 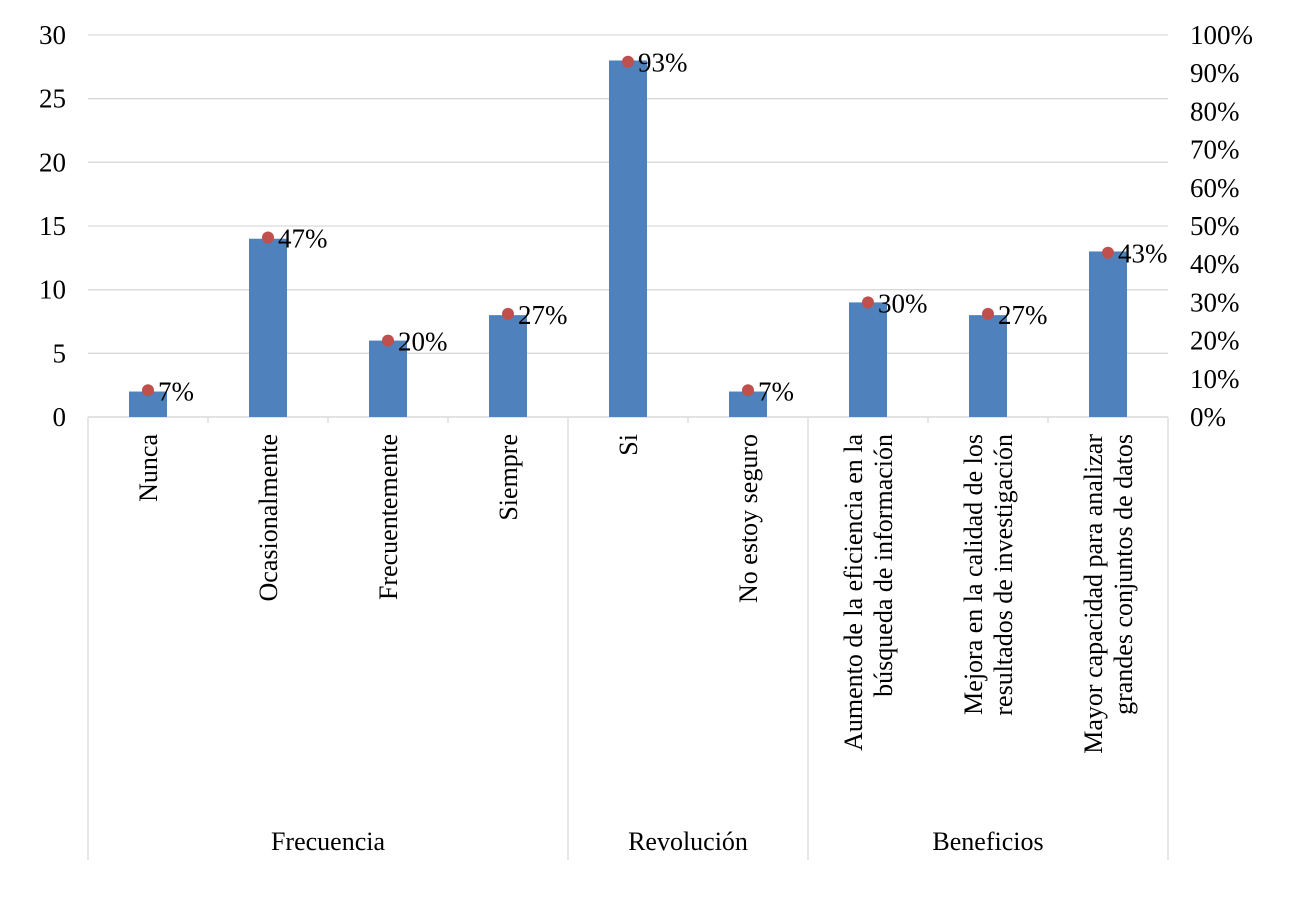 What do you see at coordinates (883, 565) in the screenshot?
I see `category-label: búsqueda de información` at bounding box center [883, 565].